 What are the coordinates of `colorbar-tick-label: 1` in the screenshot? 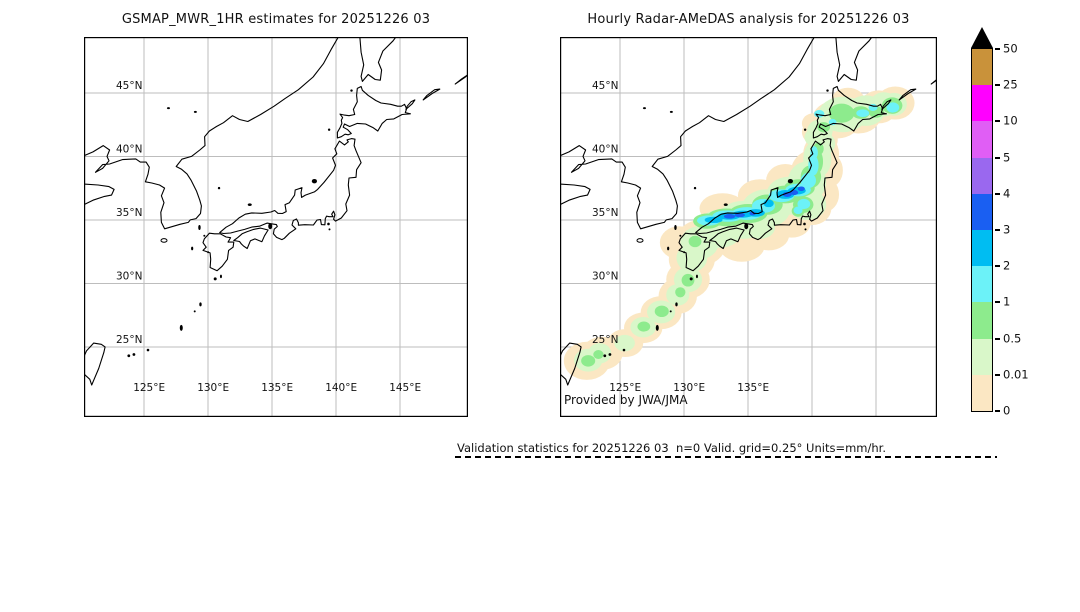 It's located at (1007, 301).